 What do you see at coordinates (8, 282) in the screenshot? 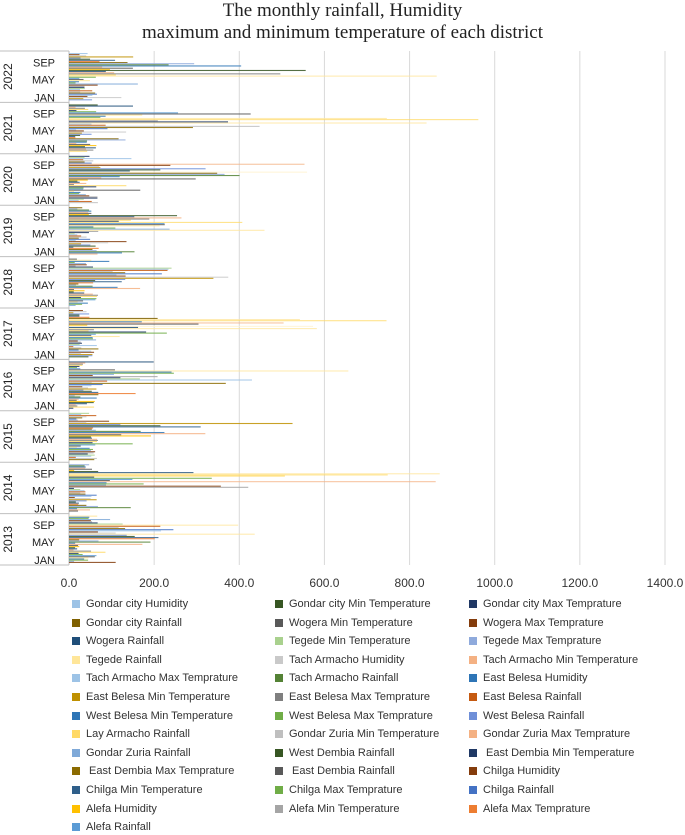
I see `year-label: 2018` at bounding box center [8, 282].